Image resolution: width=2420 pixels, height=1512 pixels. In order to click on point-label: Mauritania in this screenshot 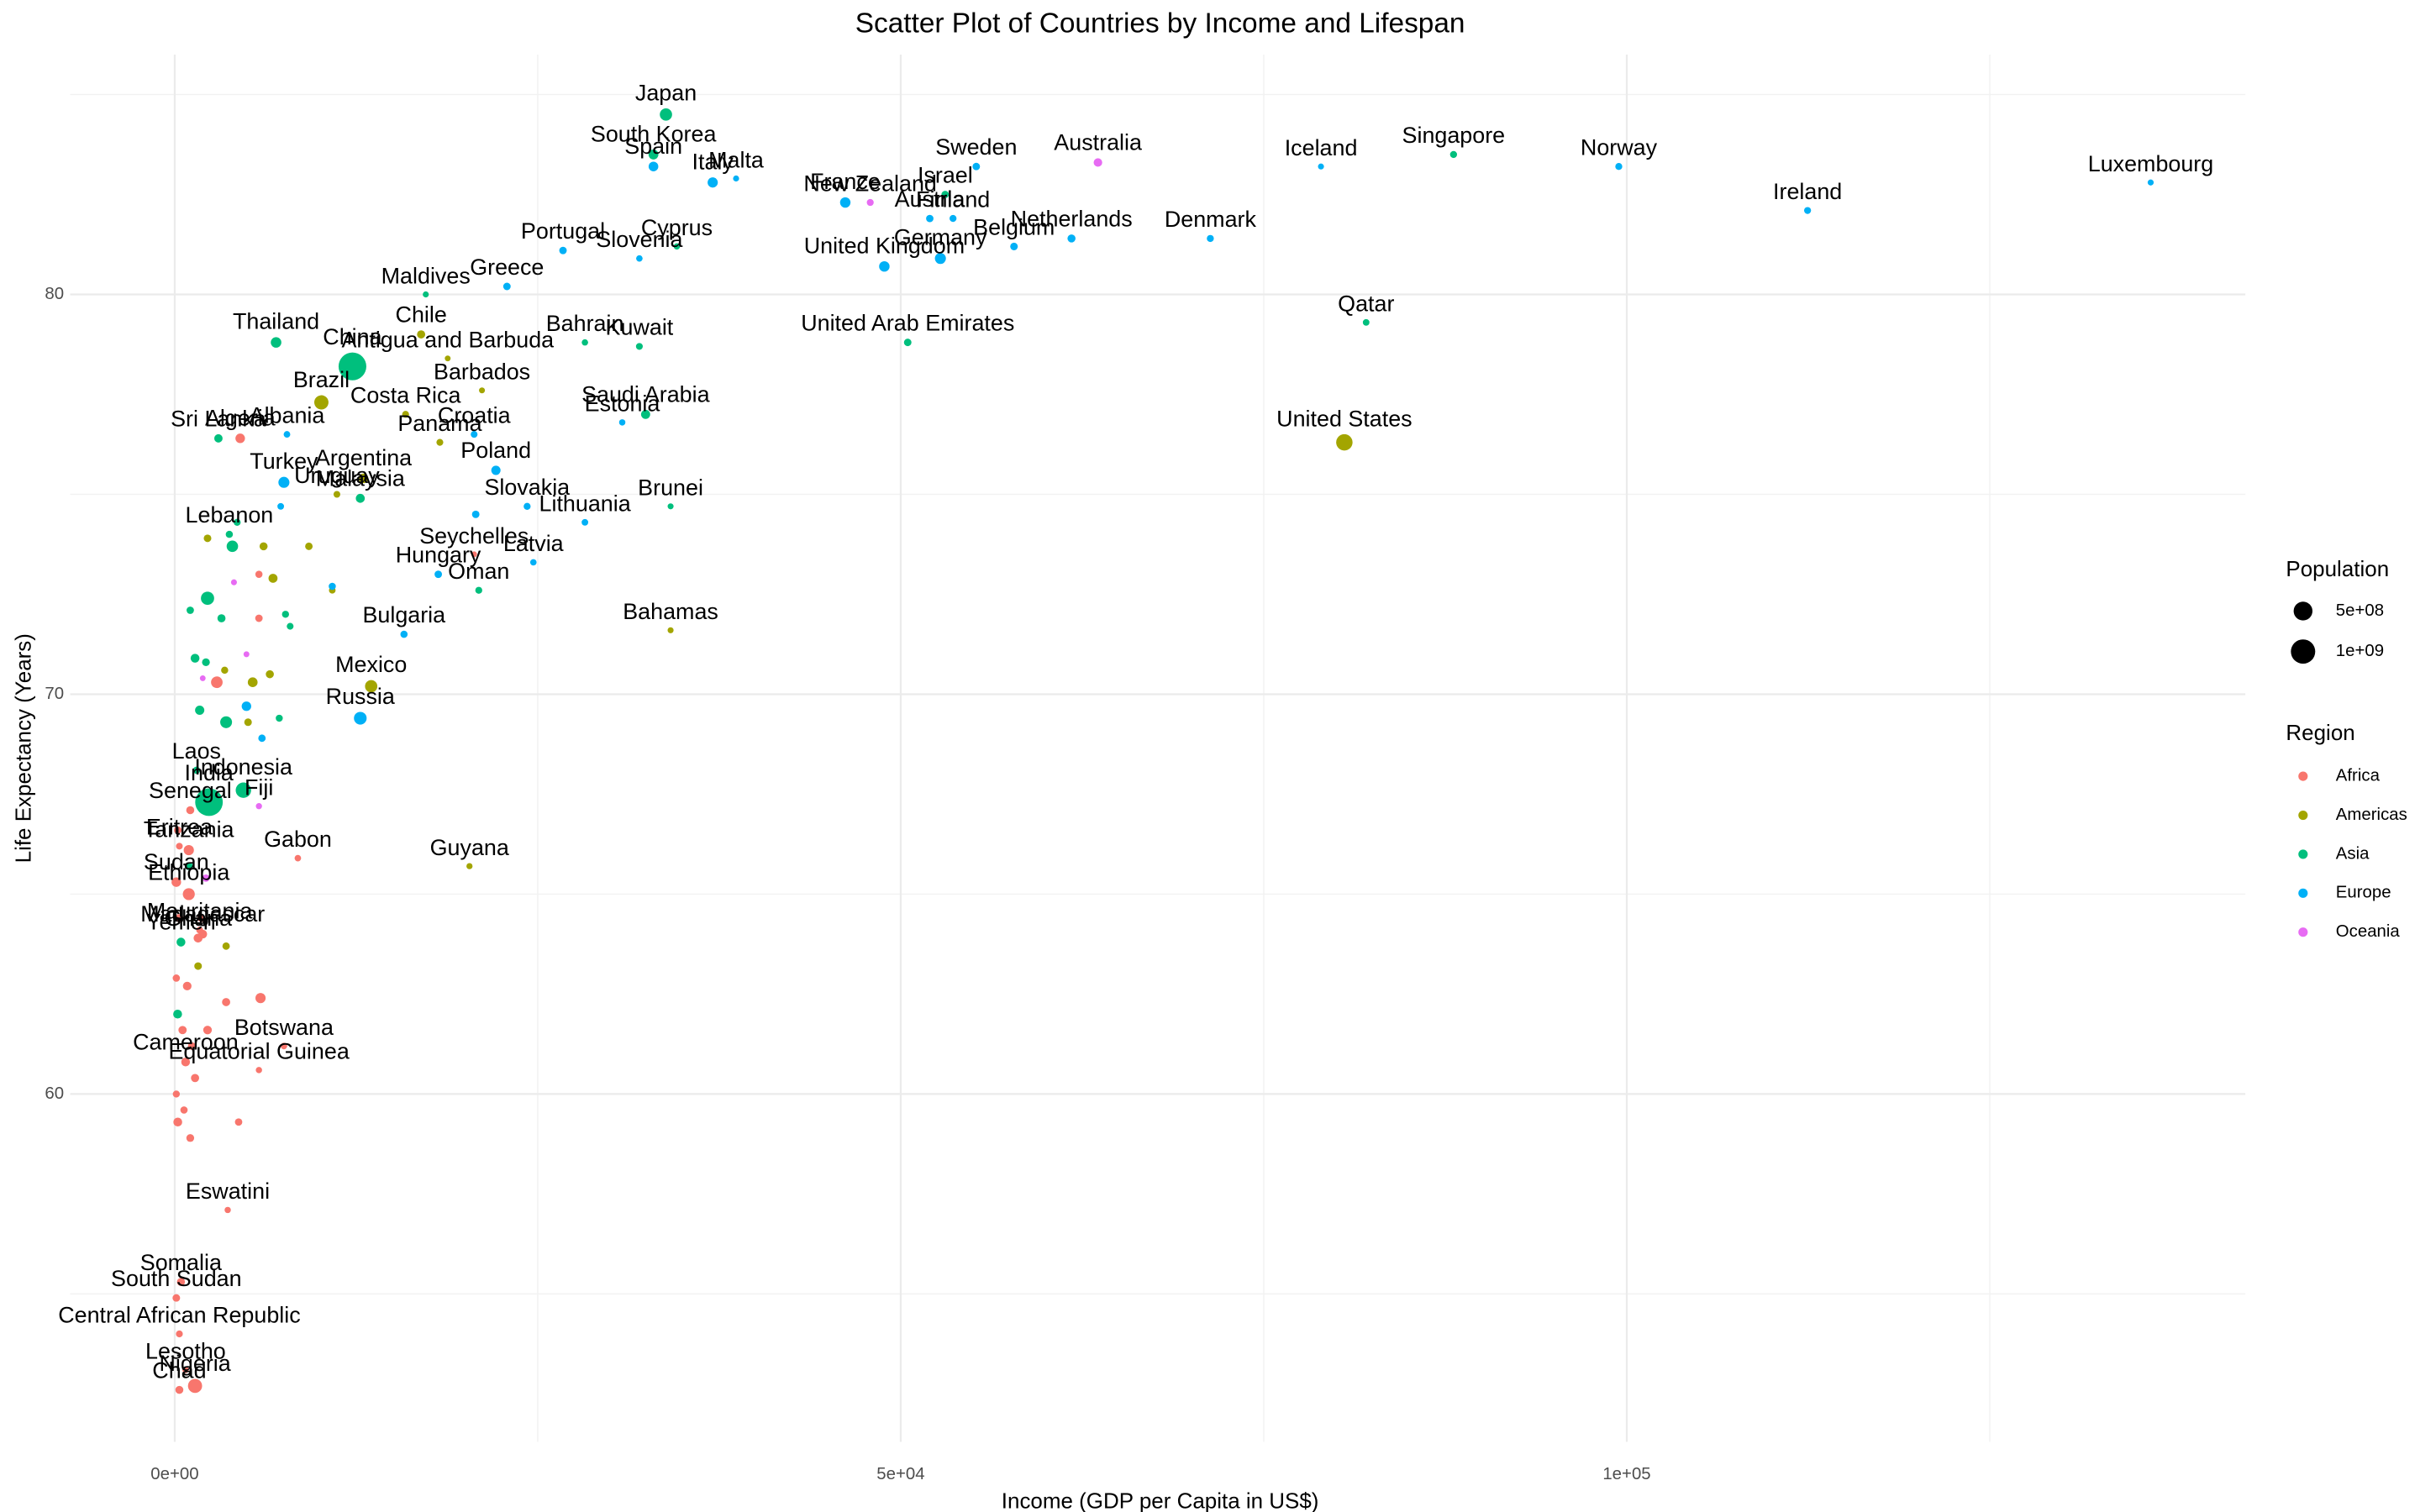, I will do `click(200, 911)`.